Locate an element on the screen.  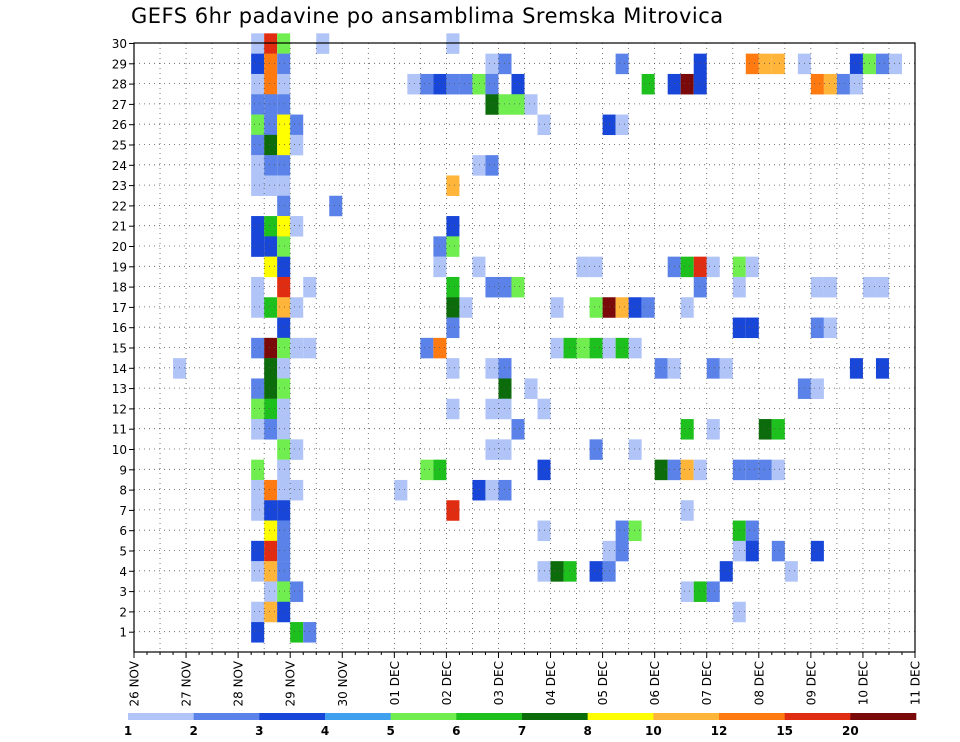
colorbar: 1 2 3 4 5 6 7 8 10 12 15 20 is located at coordinates (520, 725).